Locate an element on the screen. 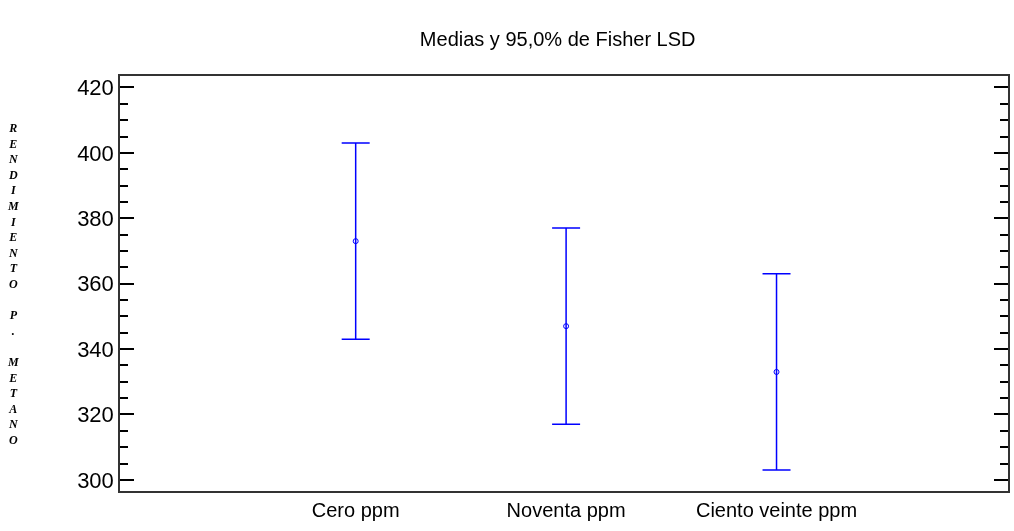 The width and height of the screenshot is (1014, 531). y-tick-label: 380 is located at coordinates (95, 218).